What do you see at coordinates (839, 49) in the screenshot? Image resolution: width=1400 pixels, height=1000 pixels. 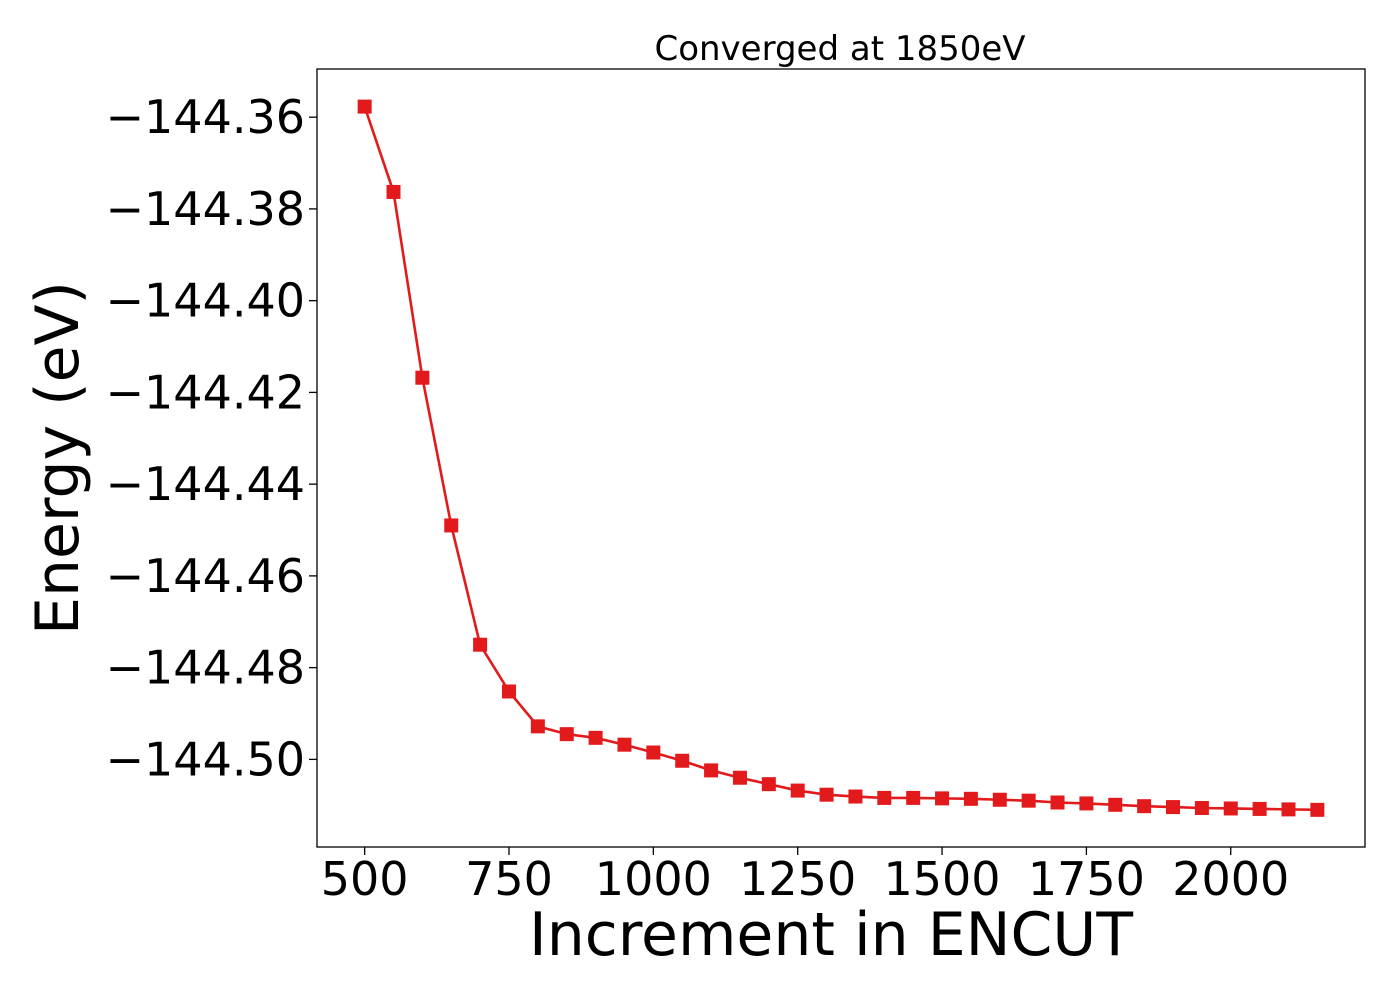 I see `chart-title: Converged at 1850eV` at bounding box center [839, 49].